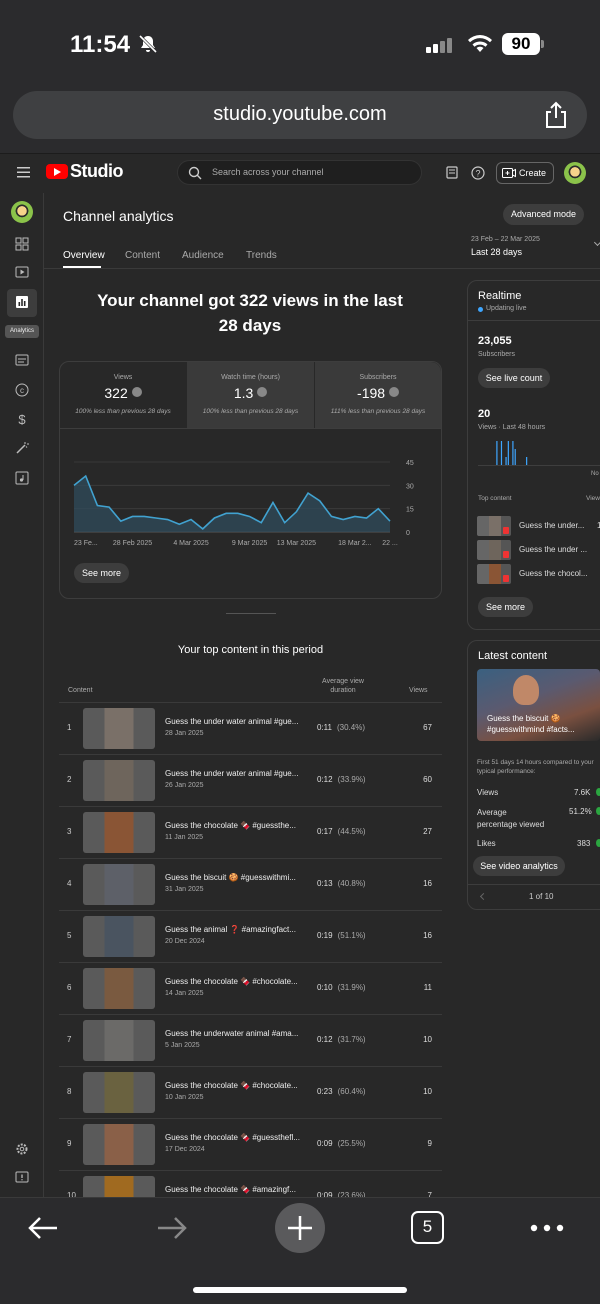  What do you see at coordinates (539, 451) in the screenshot?
I see `realtime-bar-chart` at bounding box center [539, 451].